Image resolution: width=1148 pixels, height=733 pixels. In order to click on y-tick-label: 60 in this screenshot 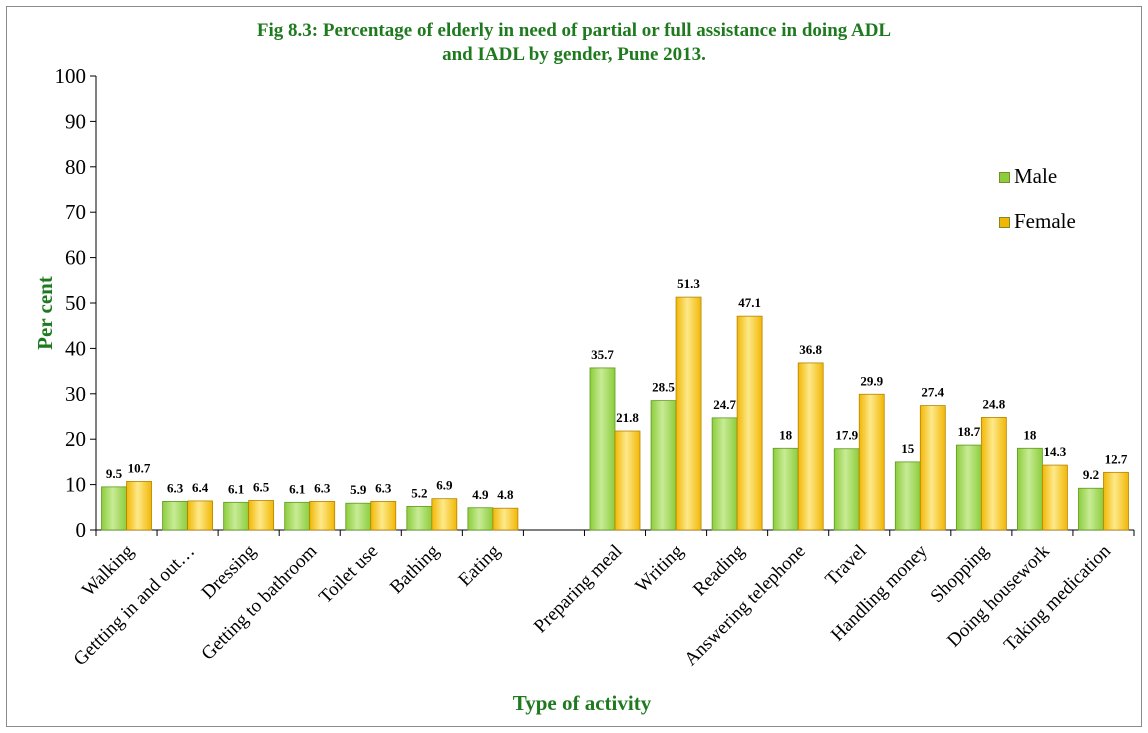, I will do `click(75, 258)`.